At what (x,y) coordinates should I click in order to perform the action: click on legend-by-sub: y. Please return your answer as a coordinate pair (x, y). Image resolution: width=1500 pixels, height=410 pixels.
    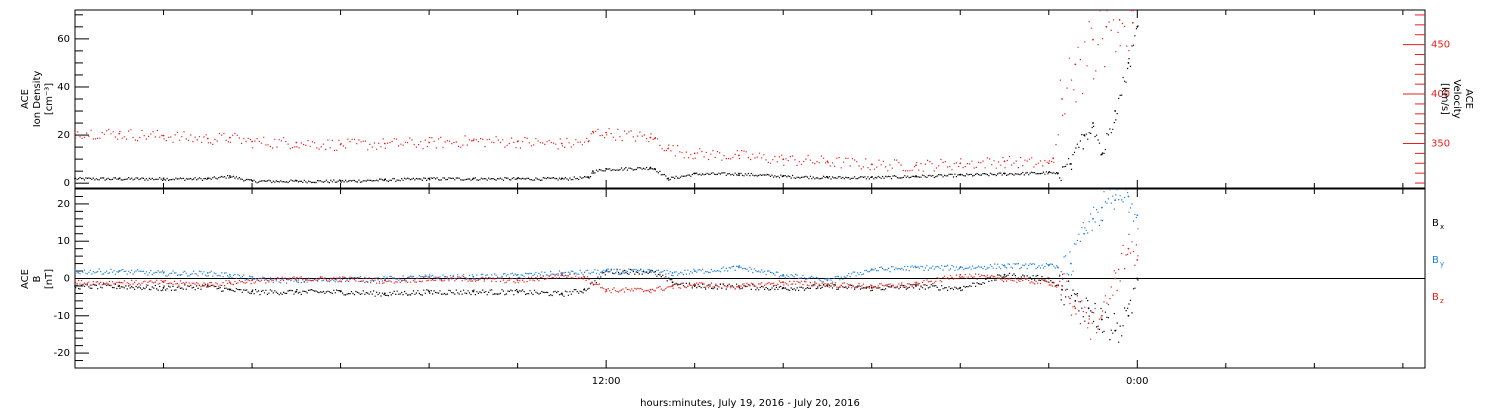
    Looking at the image, I should click on (1442, 264).